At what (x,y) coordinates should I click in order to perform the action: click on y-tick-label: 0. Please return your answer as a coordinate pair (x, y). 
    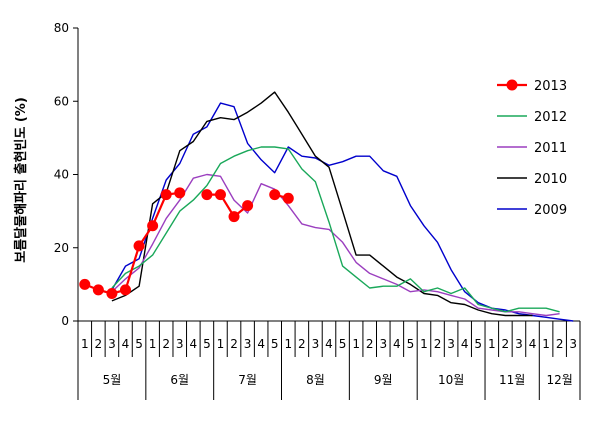
    Looking at the image, I should click on (65, 321).